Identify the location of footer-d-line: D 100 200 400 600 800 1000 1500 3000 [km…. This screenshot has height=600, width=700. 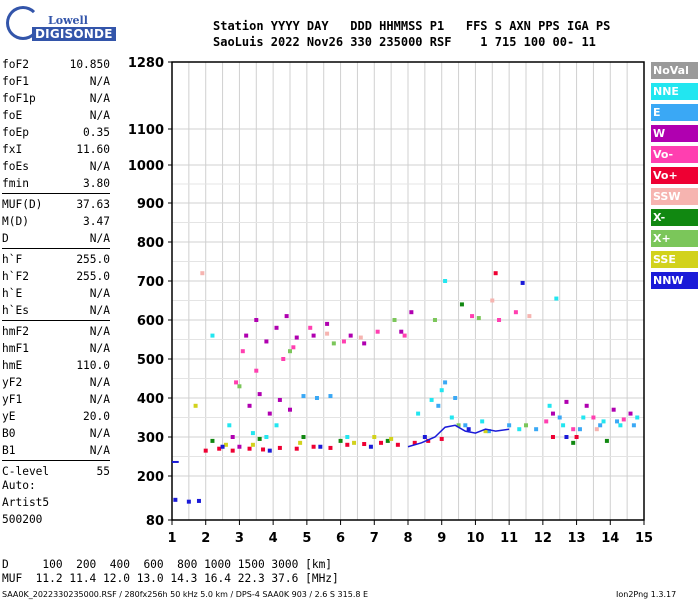
(167, 564).